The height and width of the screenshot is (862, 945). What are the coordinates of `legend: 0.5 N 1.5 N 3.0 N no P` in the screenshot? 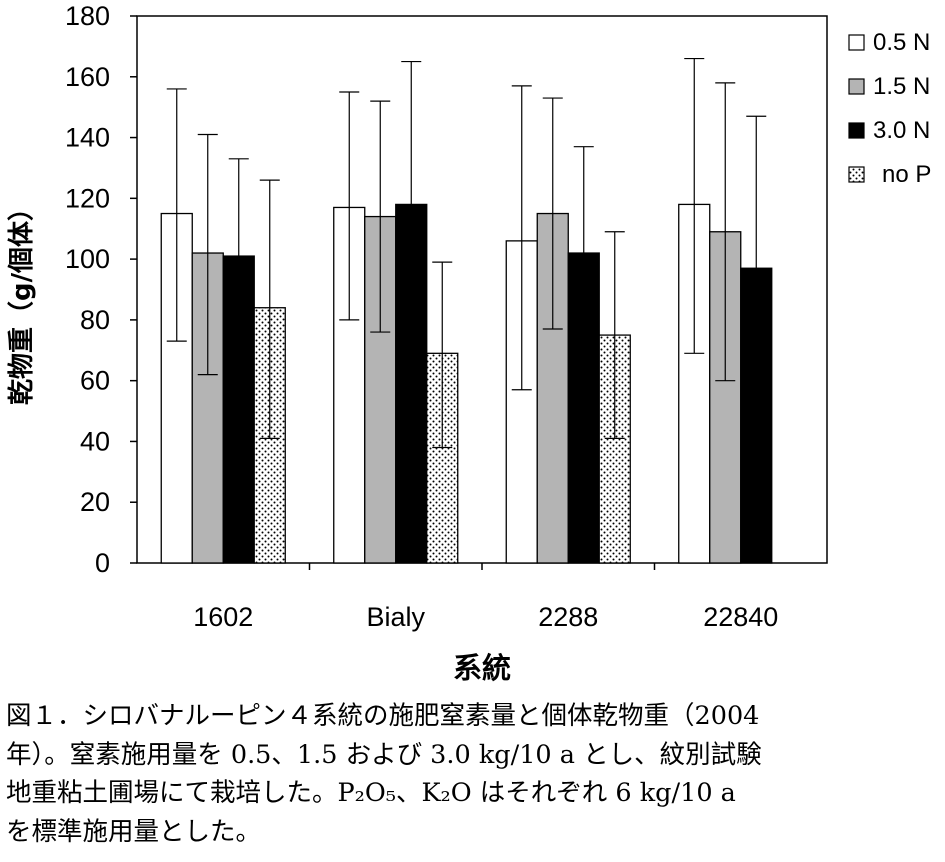 It's located at (889, 108).